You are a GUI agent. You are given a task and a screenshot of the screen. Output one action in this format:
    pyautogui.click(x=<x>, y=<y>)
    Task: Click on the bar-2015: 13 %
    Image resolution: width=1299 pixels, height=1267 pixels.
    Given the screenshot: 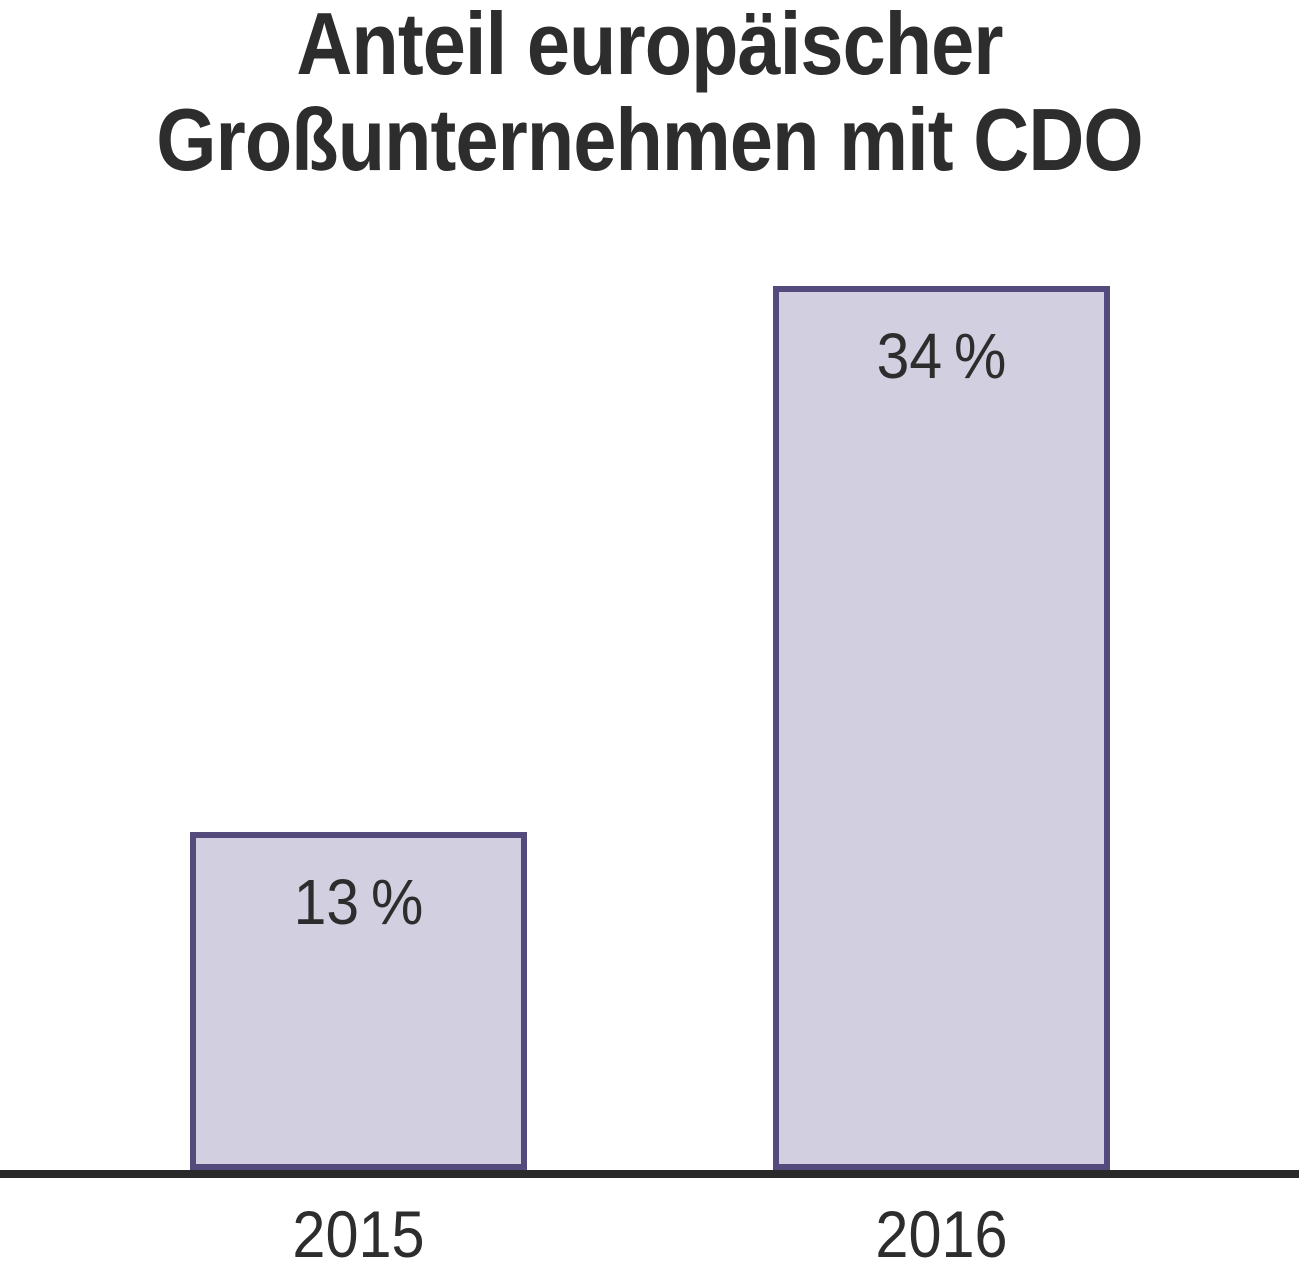 What is the action you would take?
    pyautogui.click(x=358, y=1001)
    